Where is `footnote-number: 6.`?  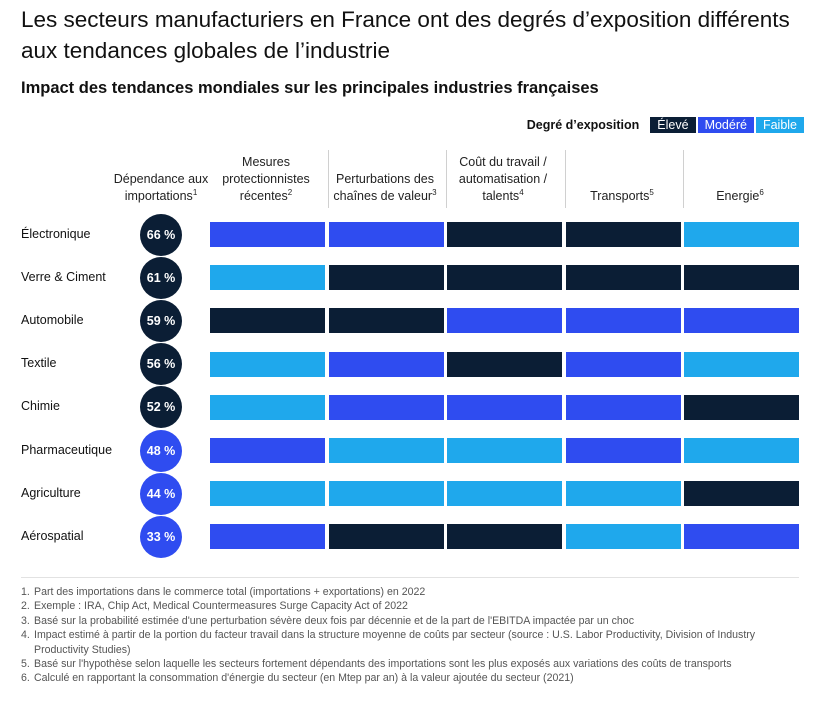 footnote-number: 6. is located at coordinates (25, 678).